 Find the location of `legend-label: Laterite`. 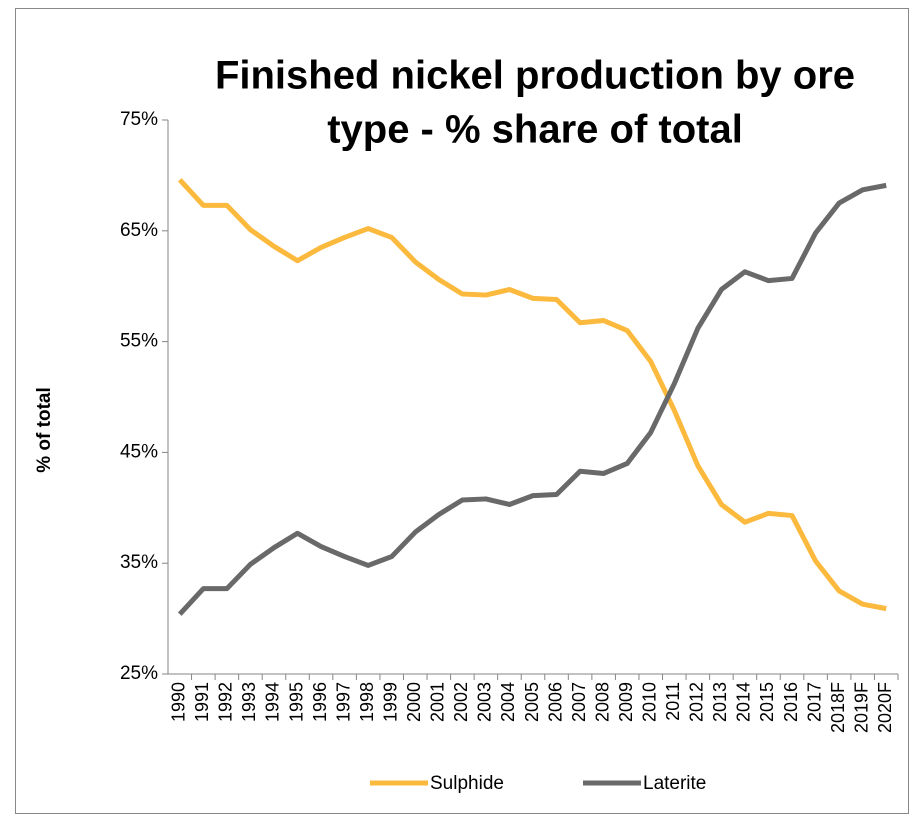

legend-label: Laterite is located at coordinates (674, 783).